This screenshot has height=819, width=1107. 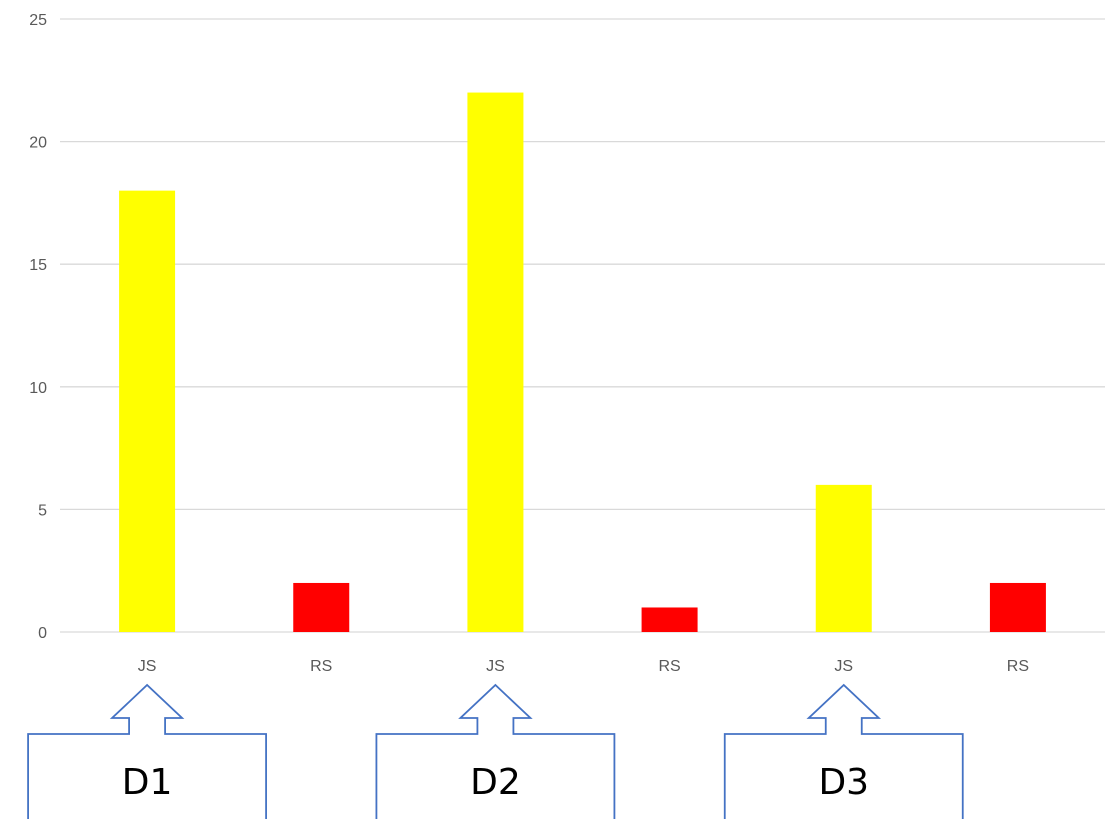 What do you see at coordinates (42, 633) in the screenshot?
I see `y-tick-label: 0` at bounding box center [42, 633].